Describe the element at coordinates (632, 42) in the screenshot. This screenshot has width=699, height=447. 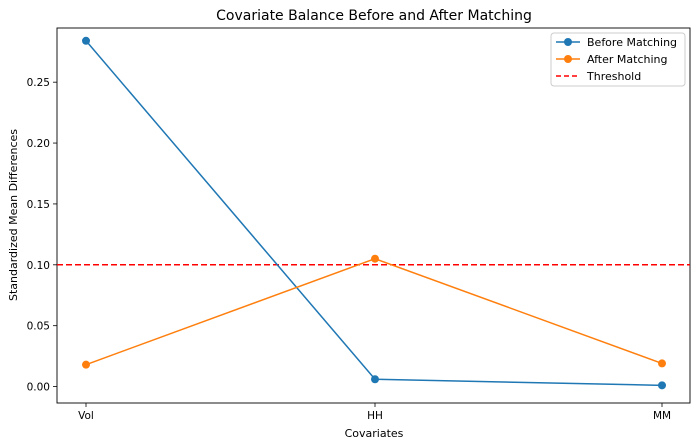
I see `legend-label: Before Matching` at that location.